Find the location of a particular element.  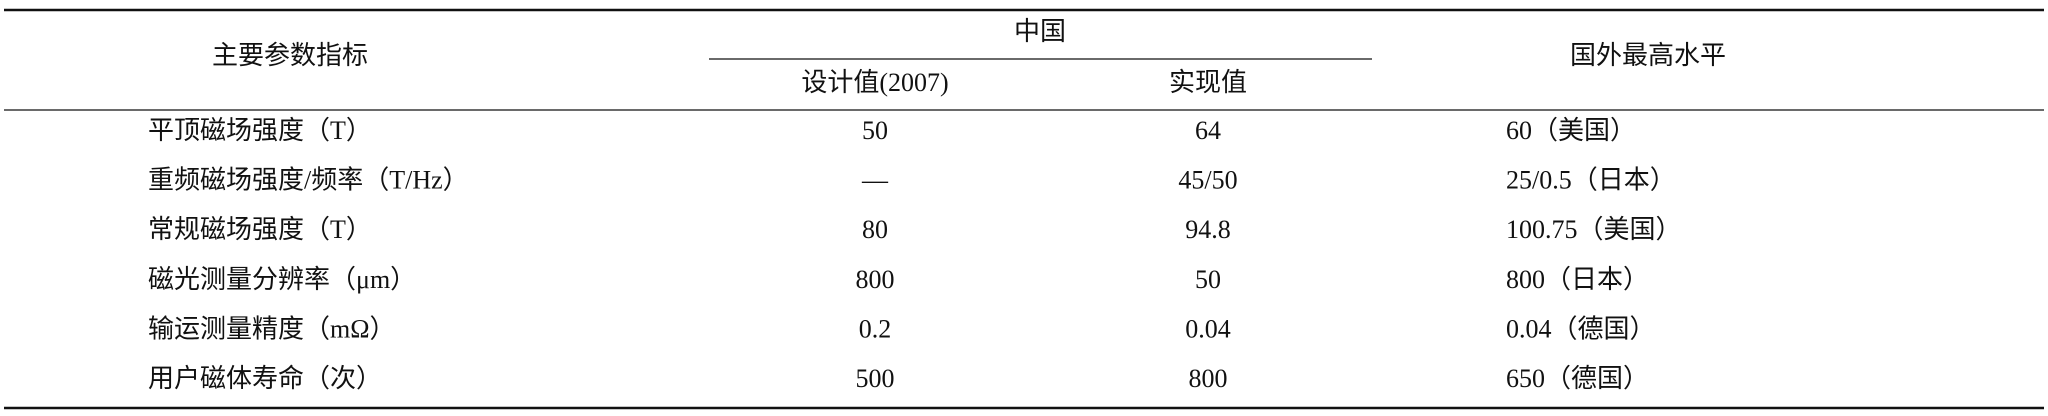

param-cell: 常规磁场强度（T） is located at coordinates (260, 229).